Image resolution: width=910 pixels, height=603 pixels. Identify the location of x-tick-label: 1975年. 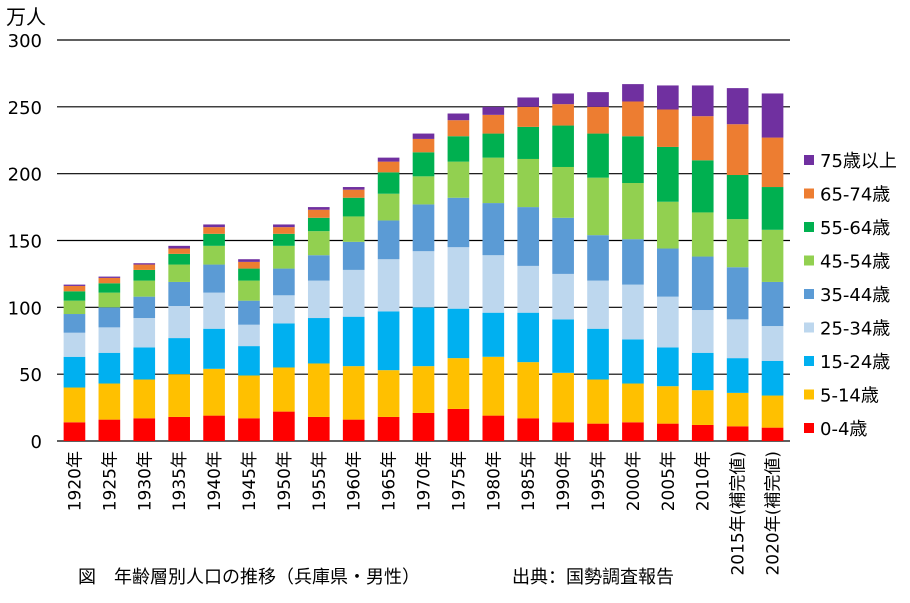
(459, 481).